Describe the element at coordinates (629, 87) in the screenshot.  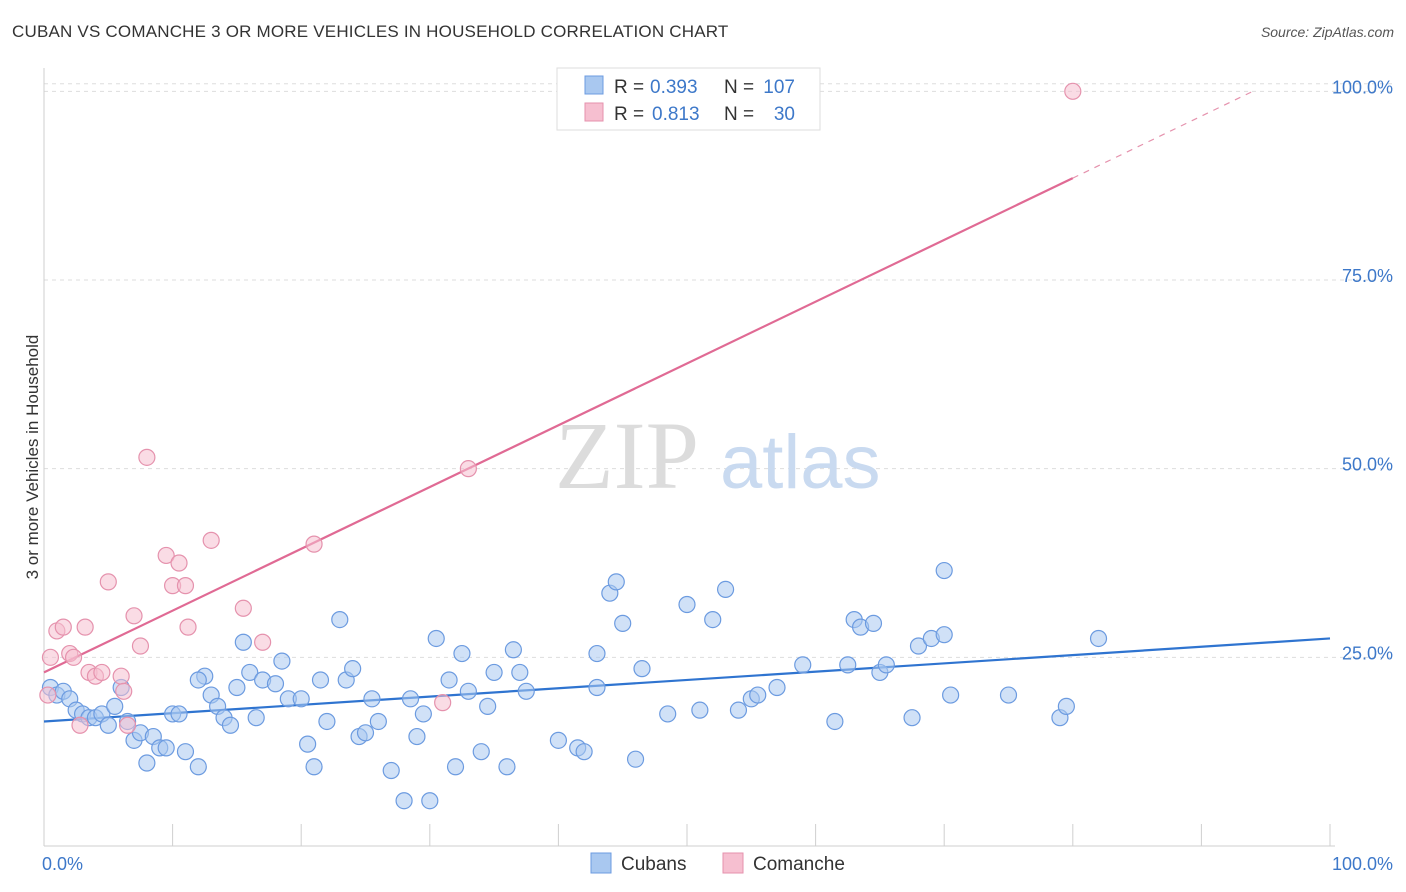
I see `legend-r-label-cubans: R =` at that location.